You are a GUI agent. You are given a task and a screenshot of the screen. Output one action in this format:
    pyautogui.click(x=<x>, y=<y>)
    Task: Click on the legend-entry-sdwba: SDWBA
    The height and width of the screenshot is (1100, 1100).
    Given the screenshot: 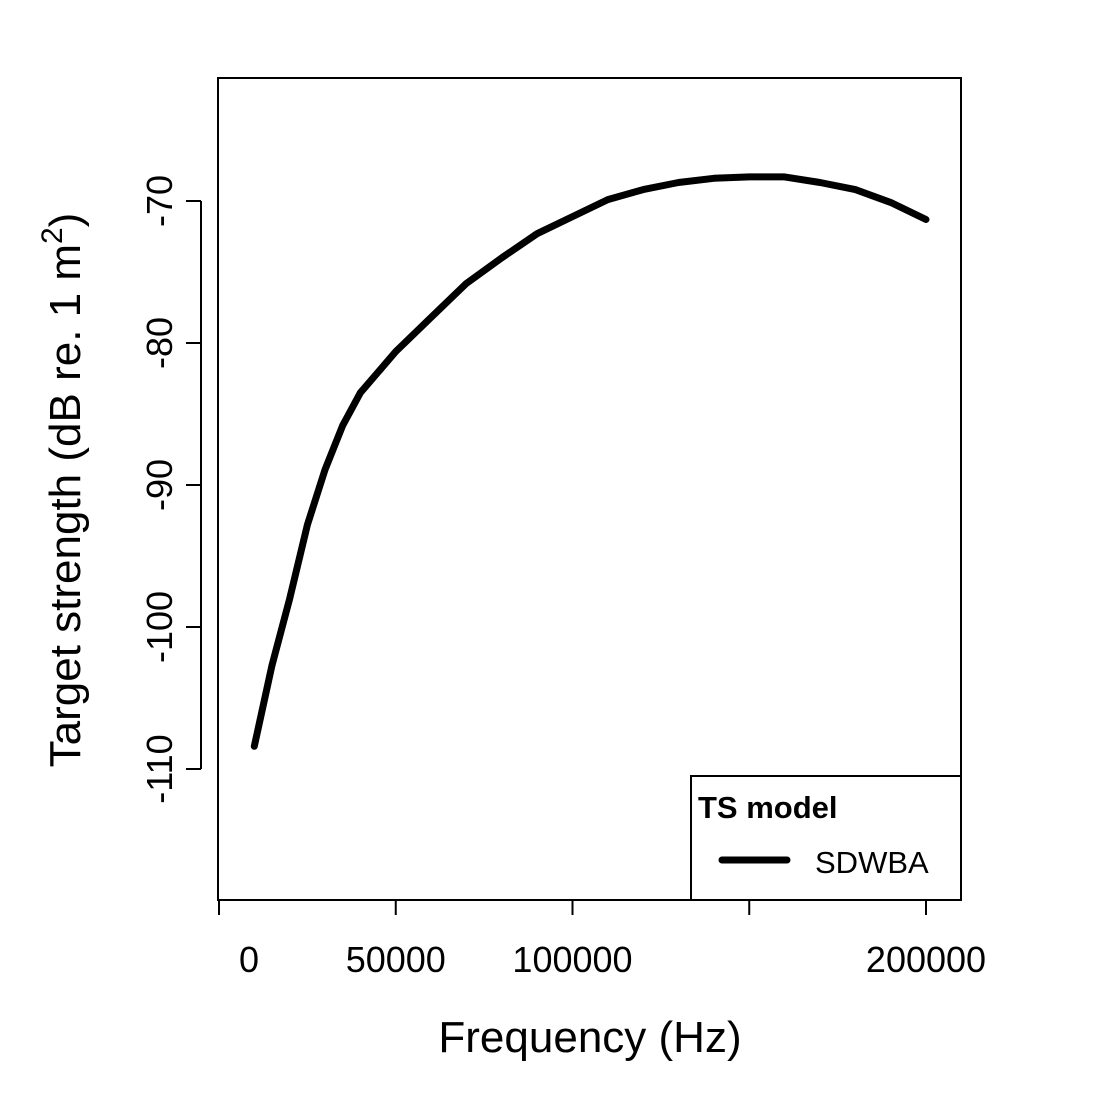 What is the action you would take?
    pyautogui.click(x=872, y=862)
    